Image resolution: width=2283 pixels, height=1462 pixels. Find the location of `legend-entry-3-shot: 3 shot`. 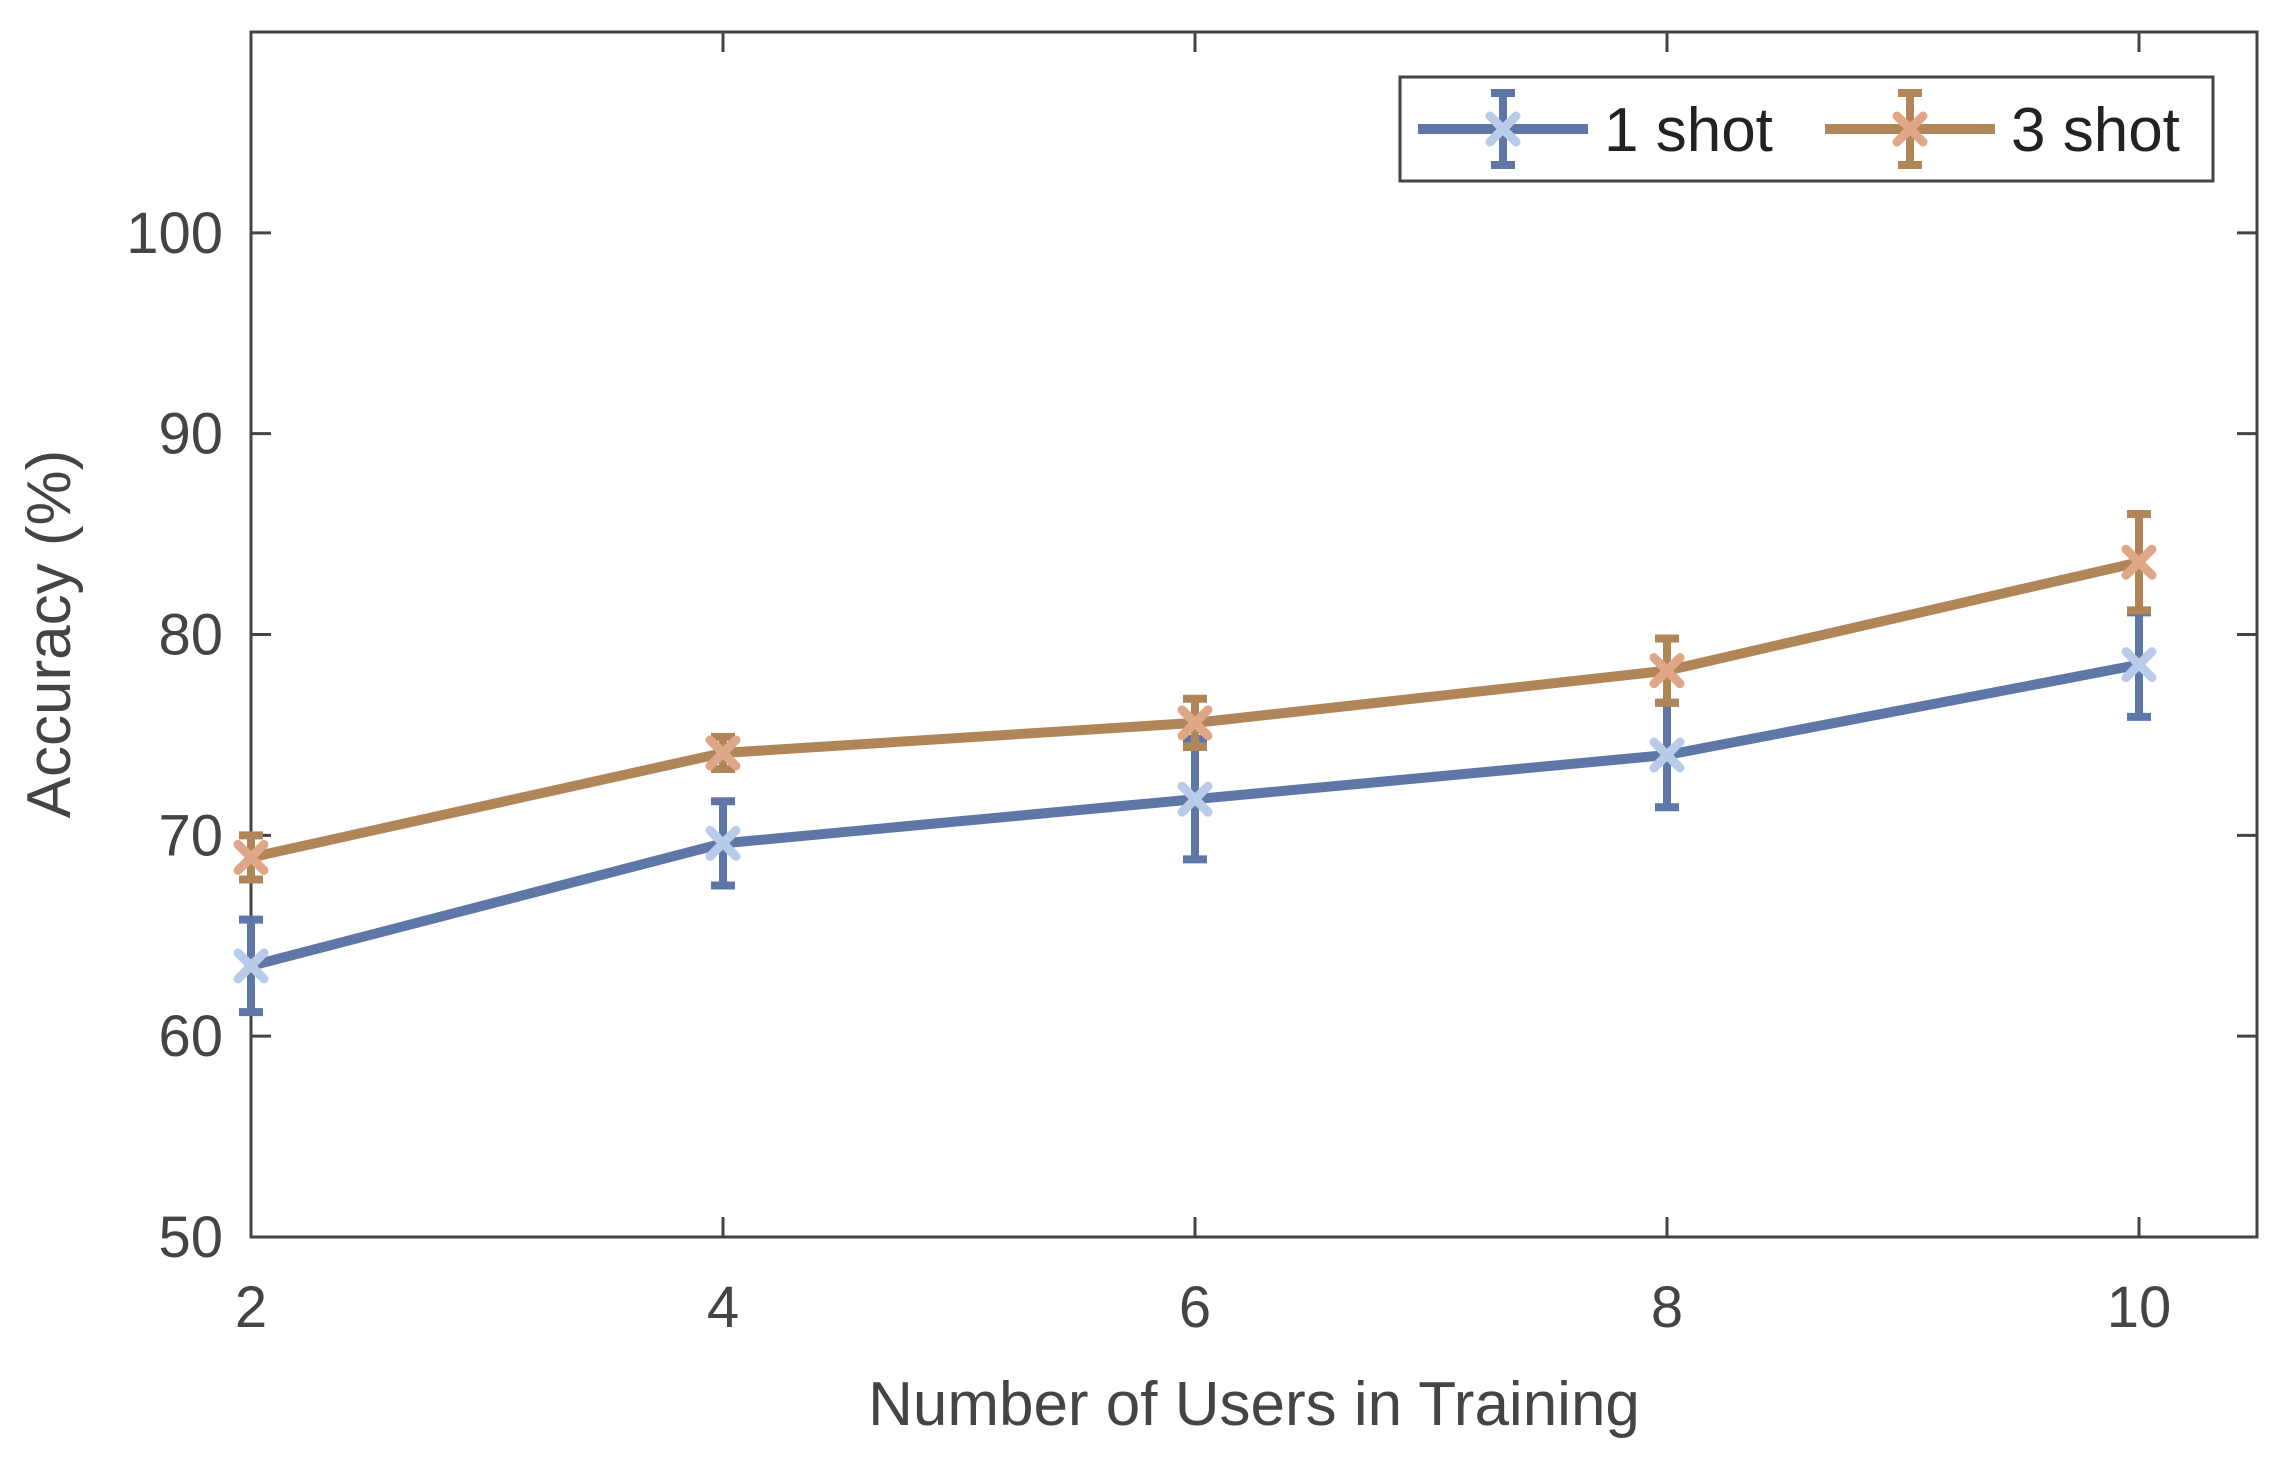

legend-entry-3-shot: 3 shot is located at coordinates (2002, 129).